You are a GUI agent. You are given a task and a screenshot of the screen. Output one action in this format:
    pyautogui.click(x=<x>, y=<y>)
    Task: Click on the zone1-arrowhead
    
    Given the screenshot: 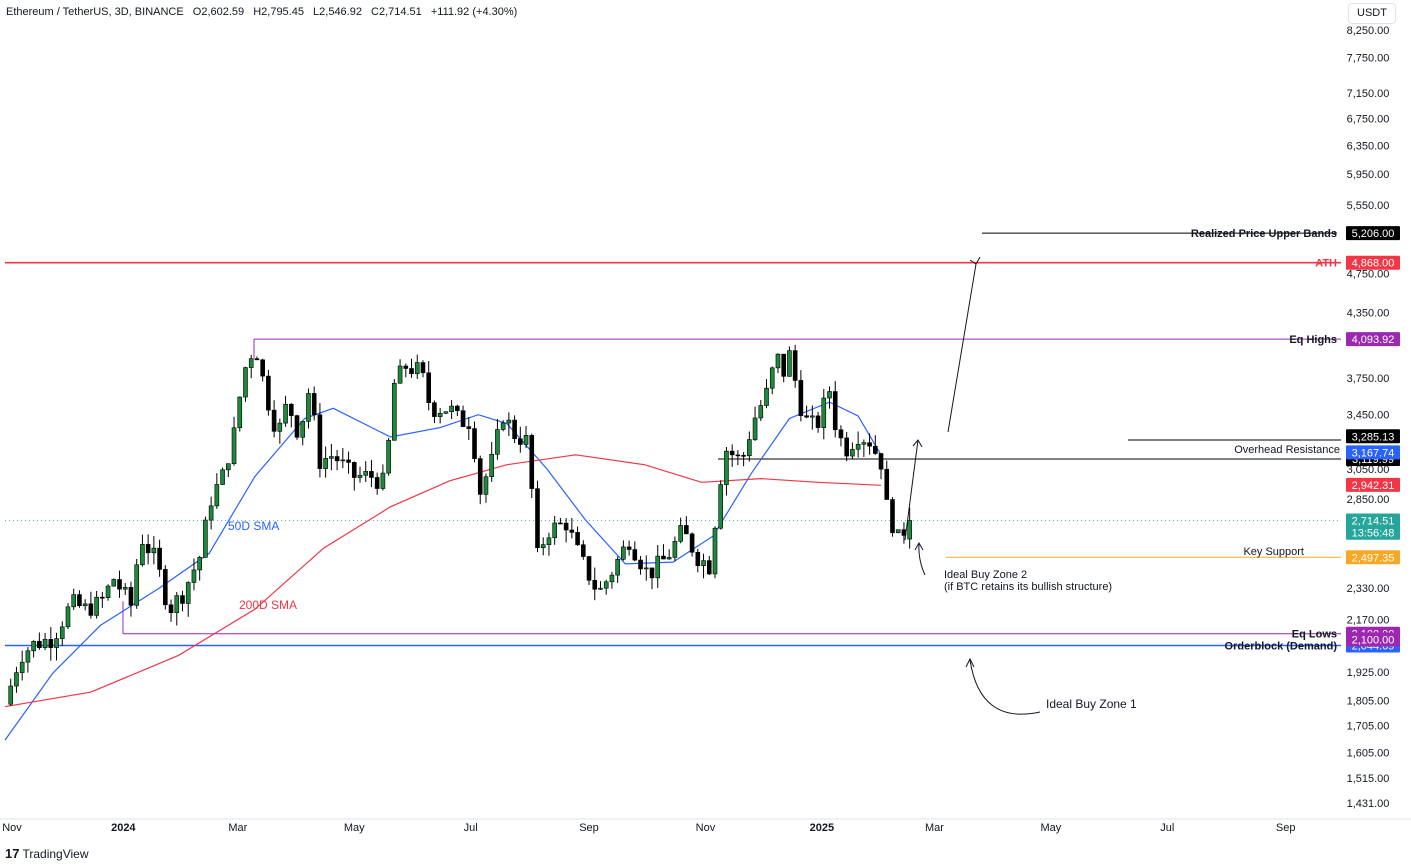 What is the action you would take?
    pyautogui.click(x=970, y=662)
    